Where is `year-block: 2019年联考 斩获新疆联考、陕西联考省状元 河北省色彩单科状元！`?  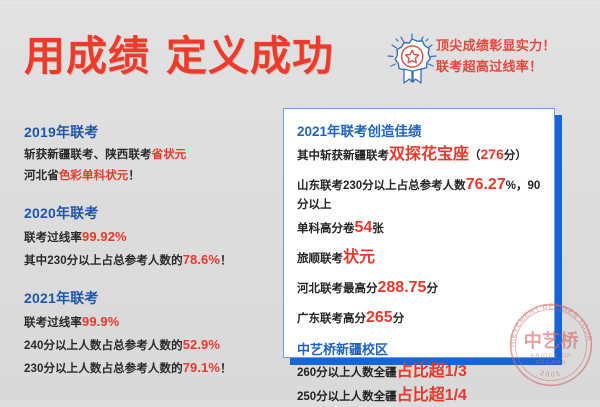
year-block: 2019年联考 斩获新疆联考、陕西联考省状元 河北省色彩单科状元！ is located at coordinates (149, 154).